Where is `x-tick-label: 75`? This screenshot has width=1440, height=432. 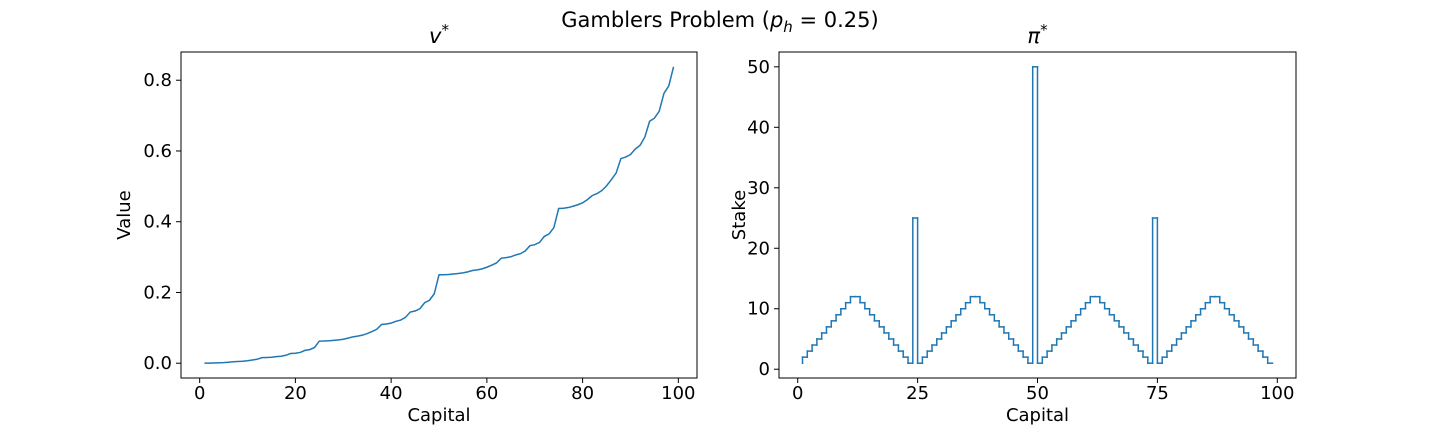 x-tick-label: 75 is located at coordinates (1157, 393).